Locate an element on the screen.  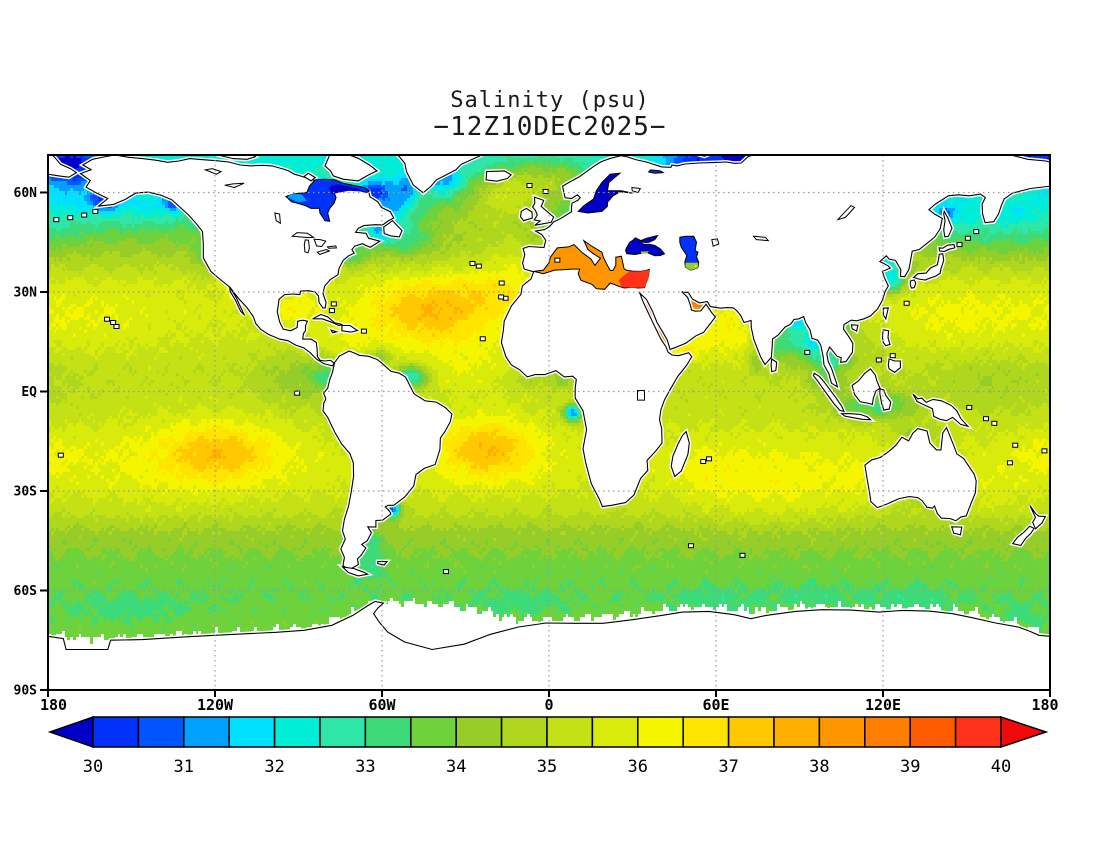
lon-label-120E: 120E is located at coordinates (883, 705).